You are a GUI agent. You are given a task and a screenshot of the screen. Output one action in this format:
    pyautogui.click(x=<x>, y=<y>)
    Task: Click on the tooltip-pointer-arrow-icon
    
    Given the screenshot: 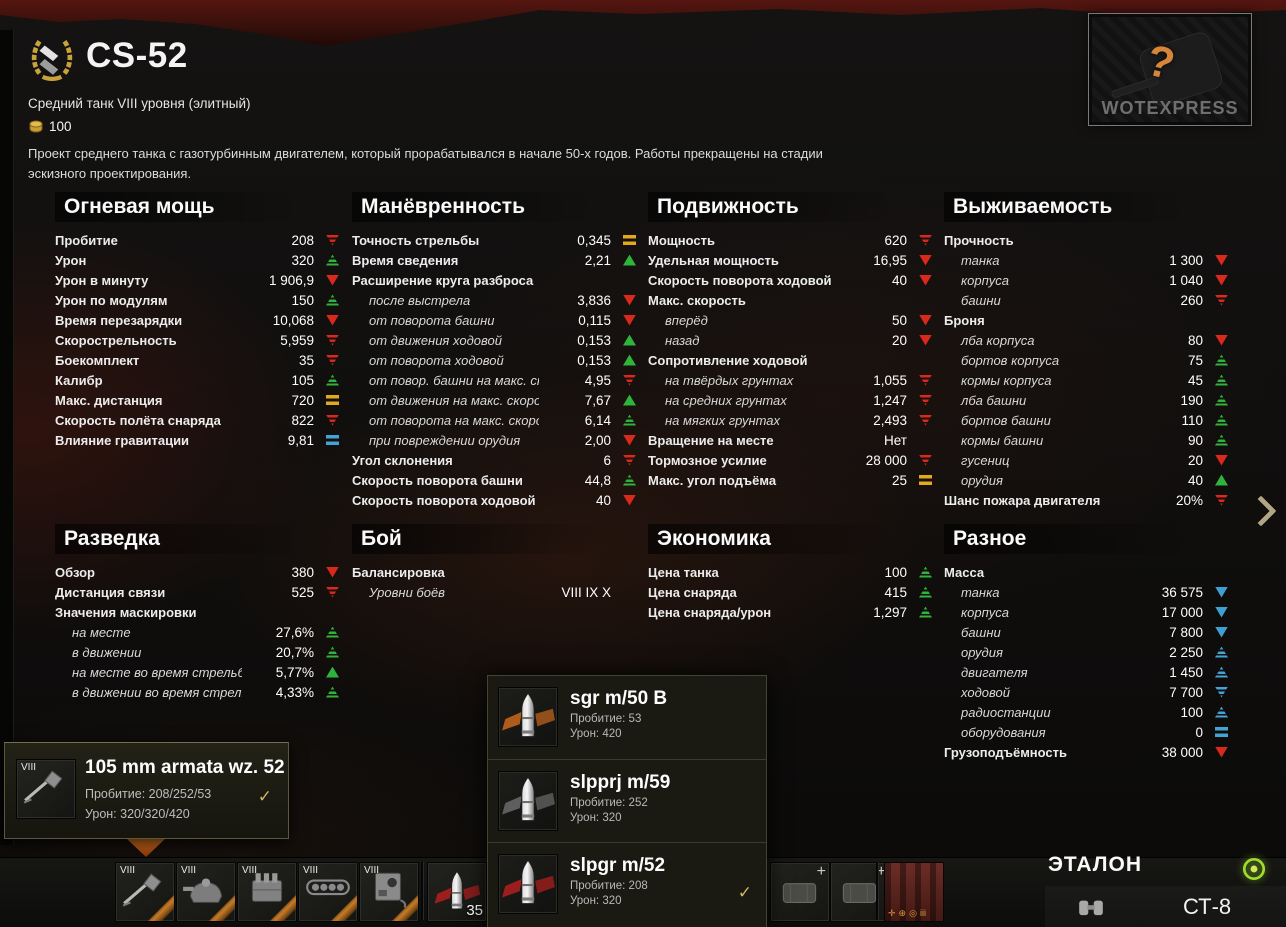 What is the action you would take?
    pyautogui.click(x=146, y=847)
    